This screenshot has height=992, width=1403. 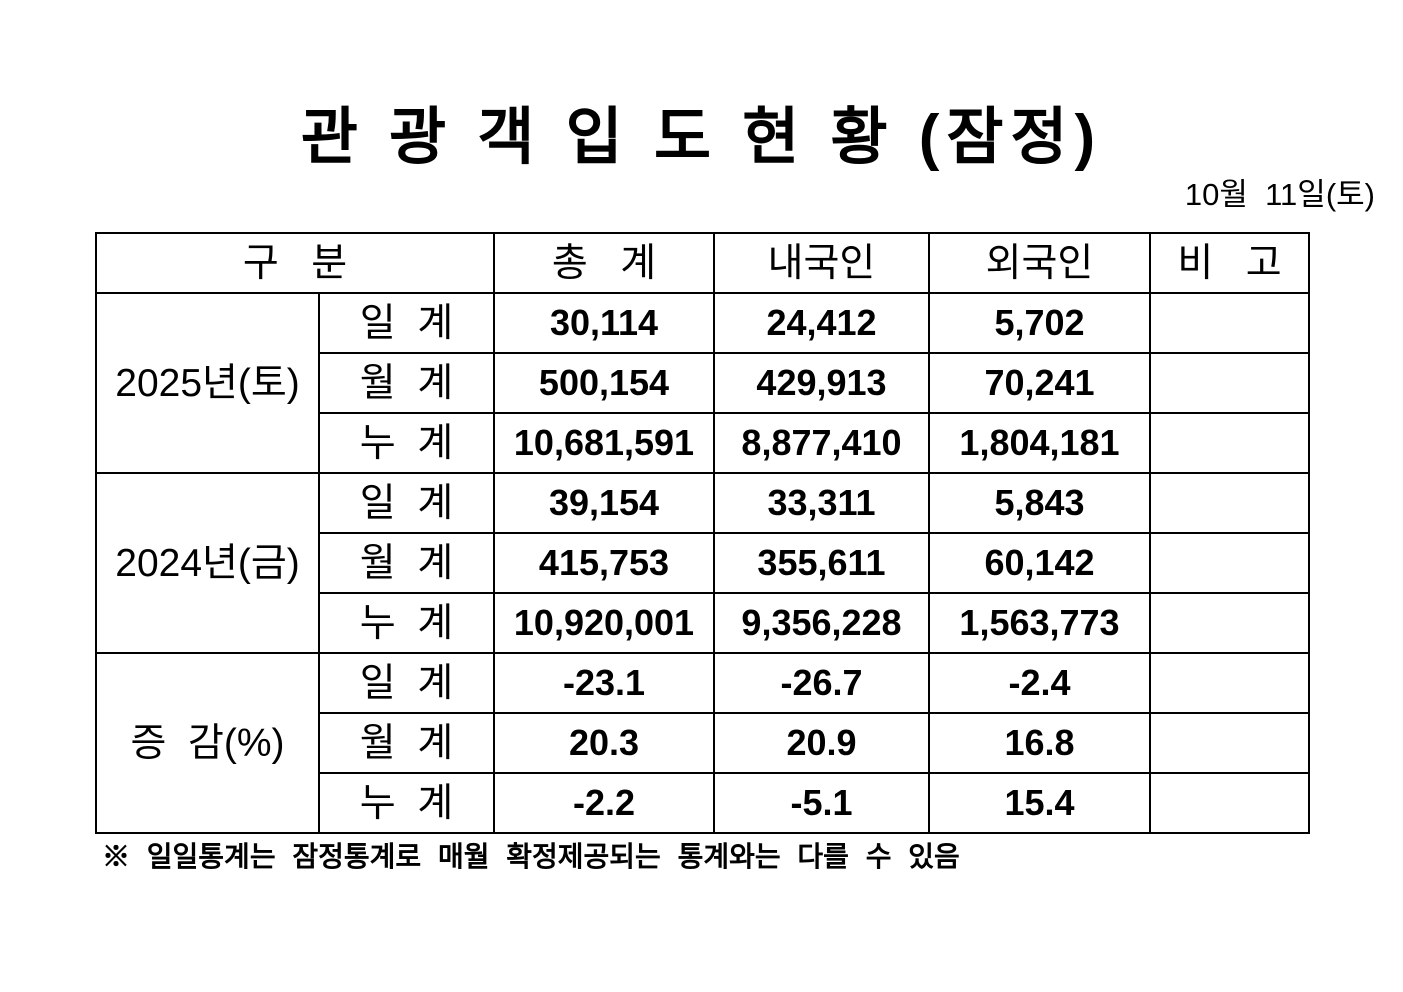 What do you see at coordinates (1039, 803) in the screenshot?
I see `foreign-cell: 15.4` at bounding box center [1039, 803].